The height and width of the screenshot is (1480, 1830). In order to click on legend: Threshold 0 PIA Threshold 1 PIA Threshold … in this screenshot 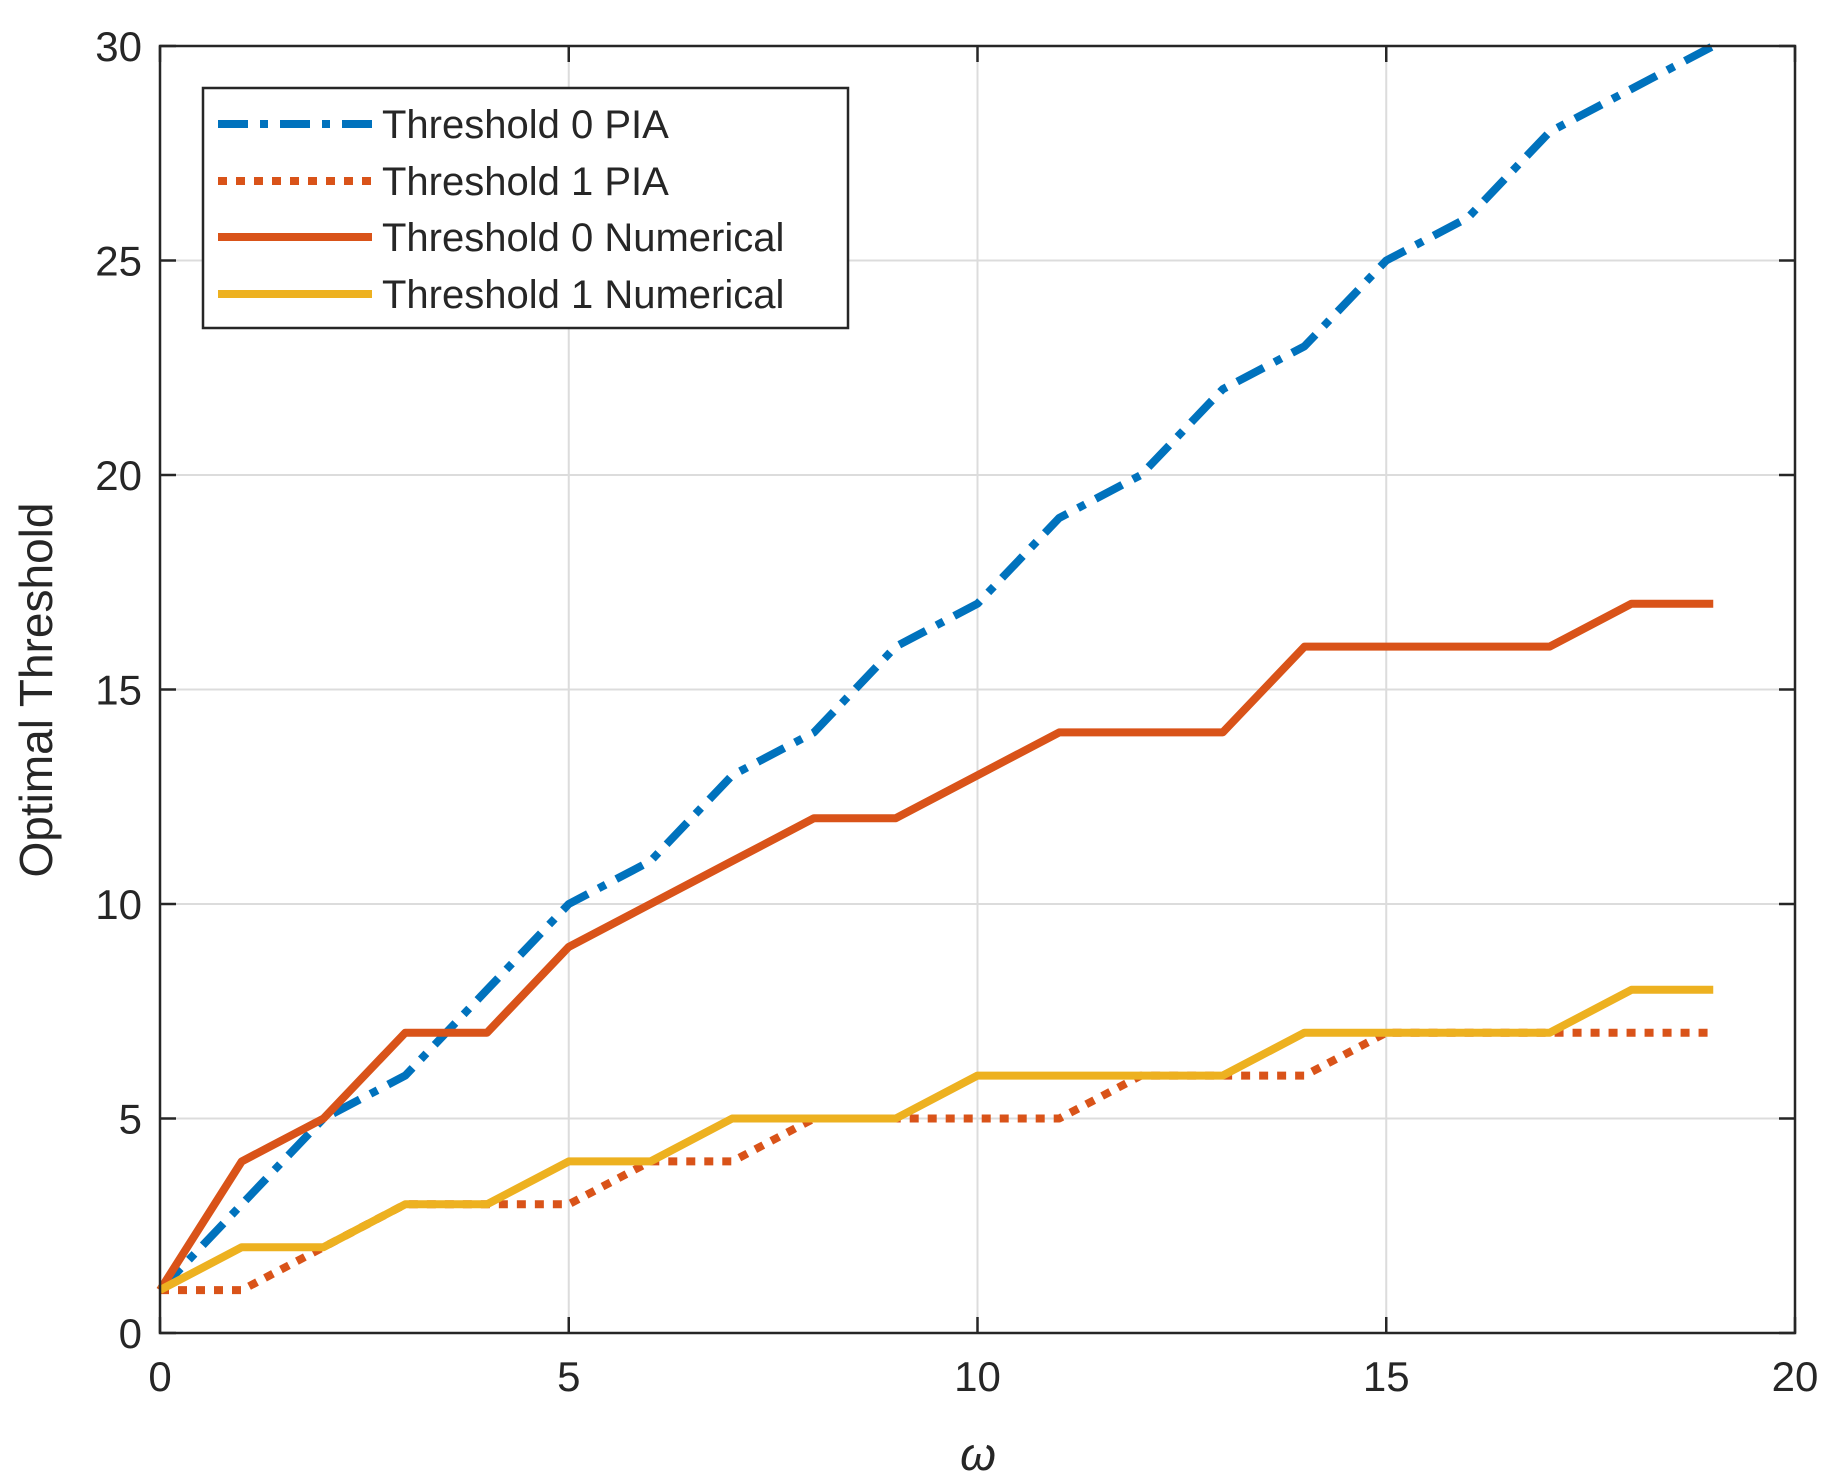, I will do `click(525, 208)`.